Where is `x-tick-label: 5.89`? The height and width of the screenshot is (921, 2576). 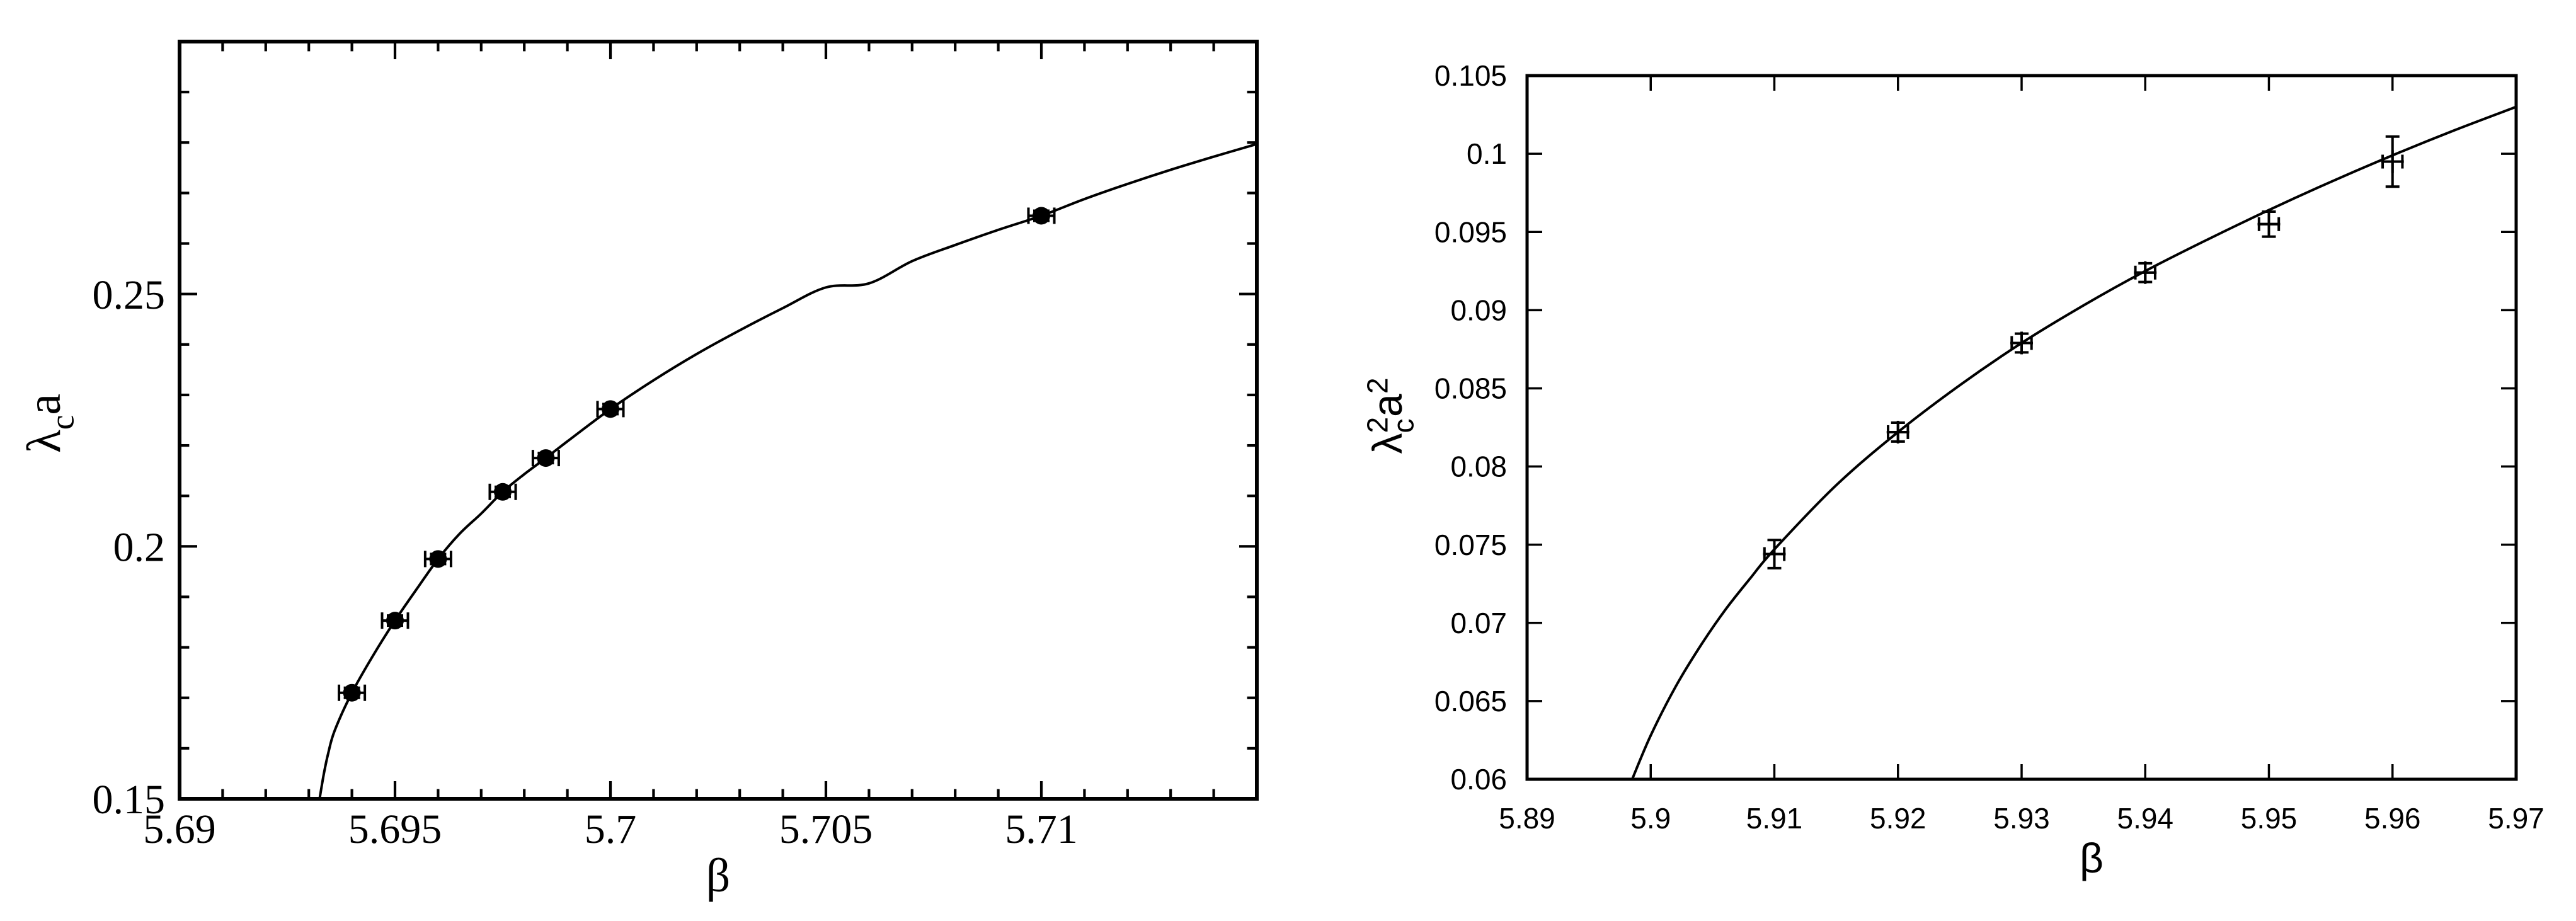 x-tick-label: 5.89 is located at coordinates (1527, 818).